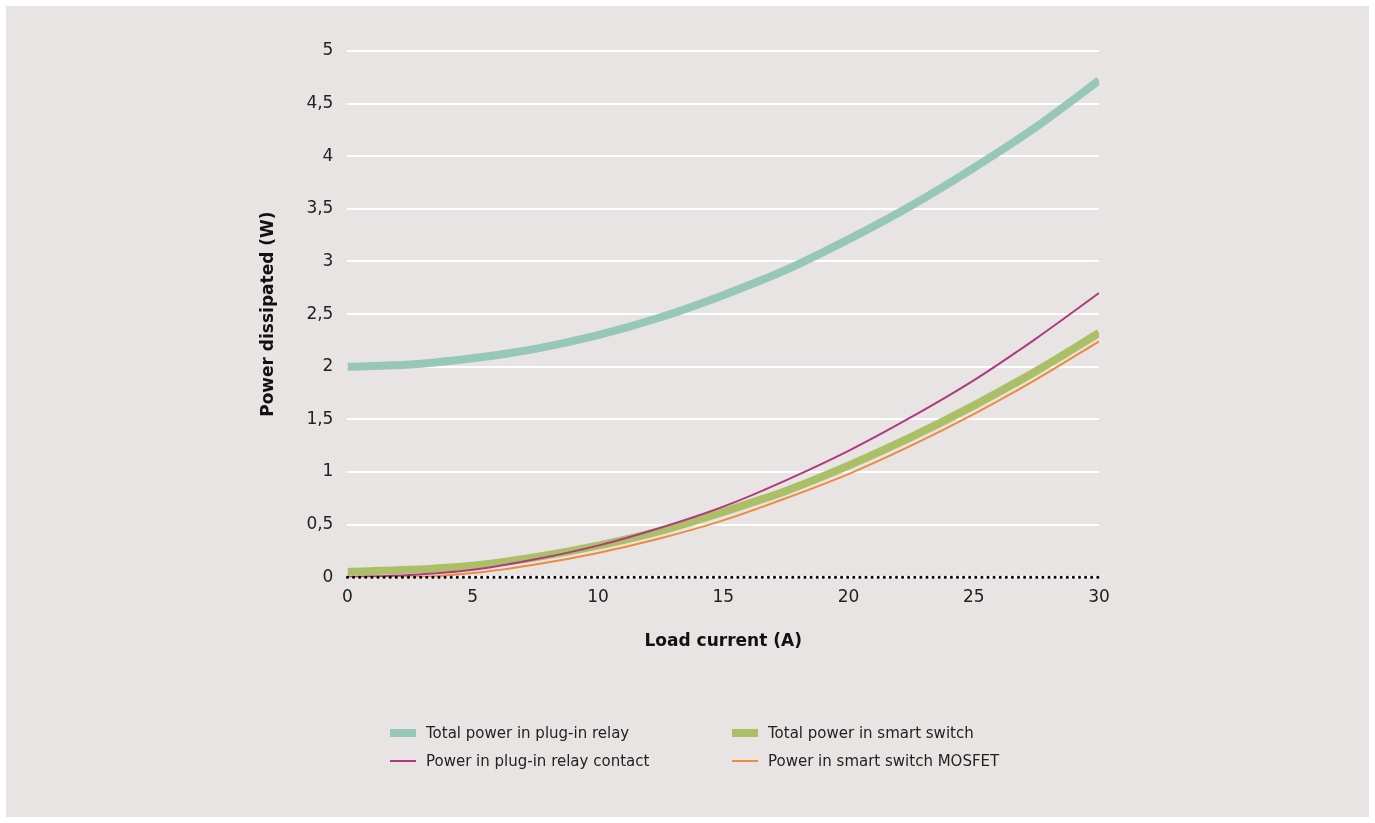 This screenshot has width=1375, height=823. What do you see at coordinates (723, 595) in the screenshot?
I see `x-tick-label: 15` at bounding box center [723, 595].